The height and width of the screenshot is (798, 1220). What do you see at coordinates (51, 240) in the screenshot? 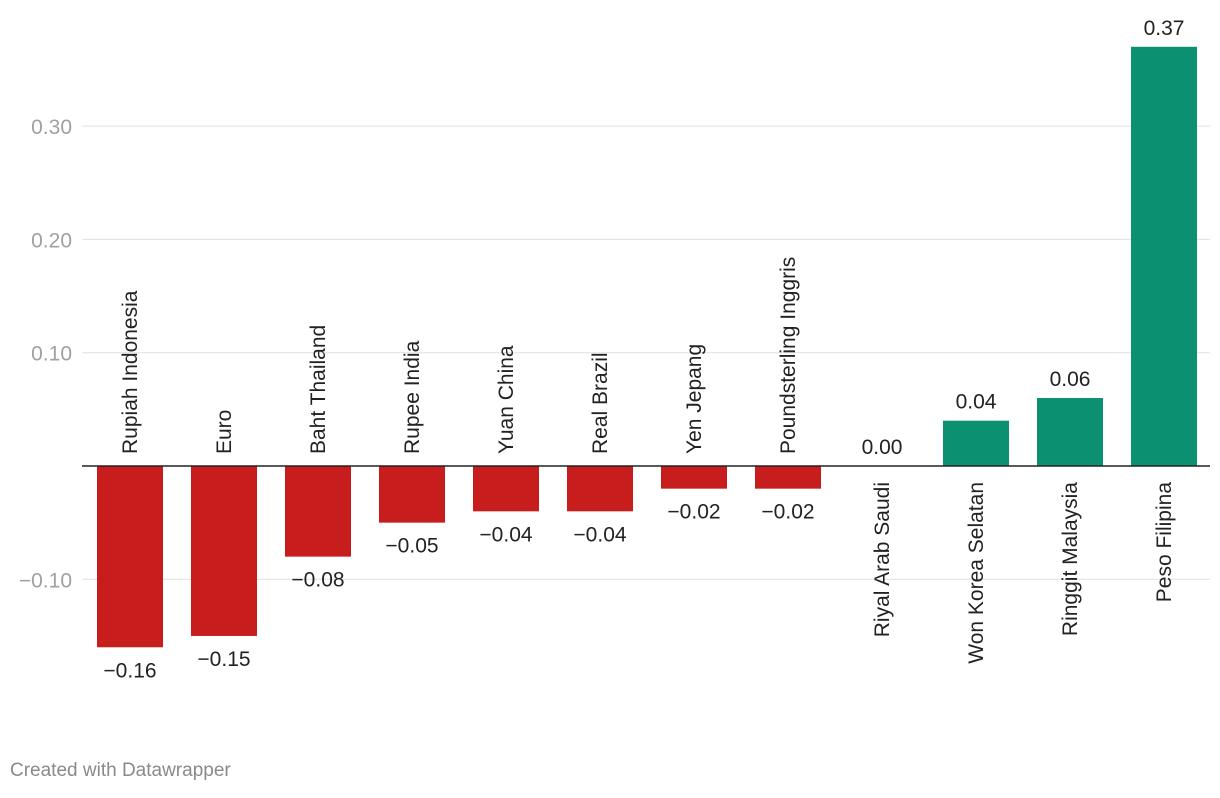
I see `y-tick-label: 0.20` at bounding box center [51, 240].